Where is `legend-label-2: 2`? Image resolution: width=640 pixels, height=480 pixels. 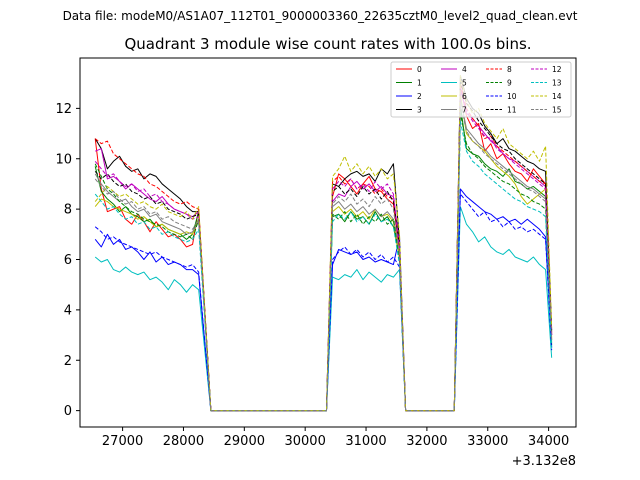 legend-label-2: 2 is located at coordinates (419, 96).